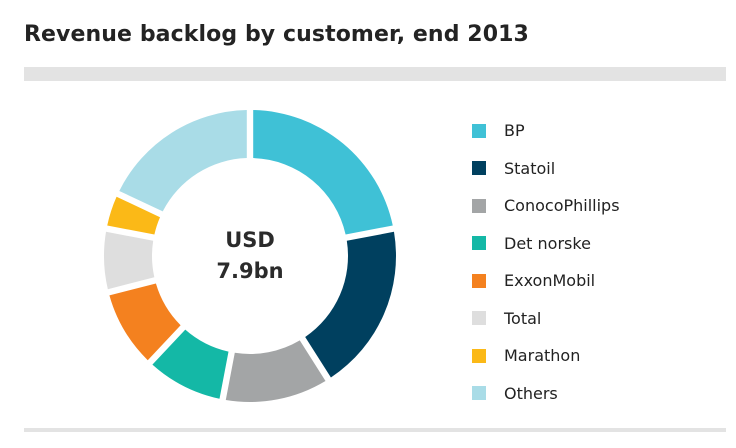  Describe the element at coordinates (323, 172) in the screenshot. I see `donut-slice-bp` at that location.